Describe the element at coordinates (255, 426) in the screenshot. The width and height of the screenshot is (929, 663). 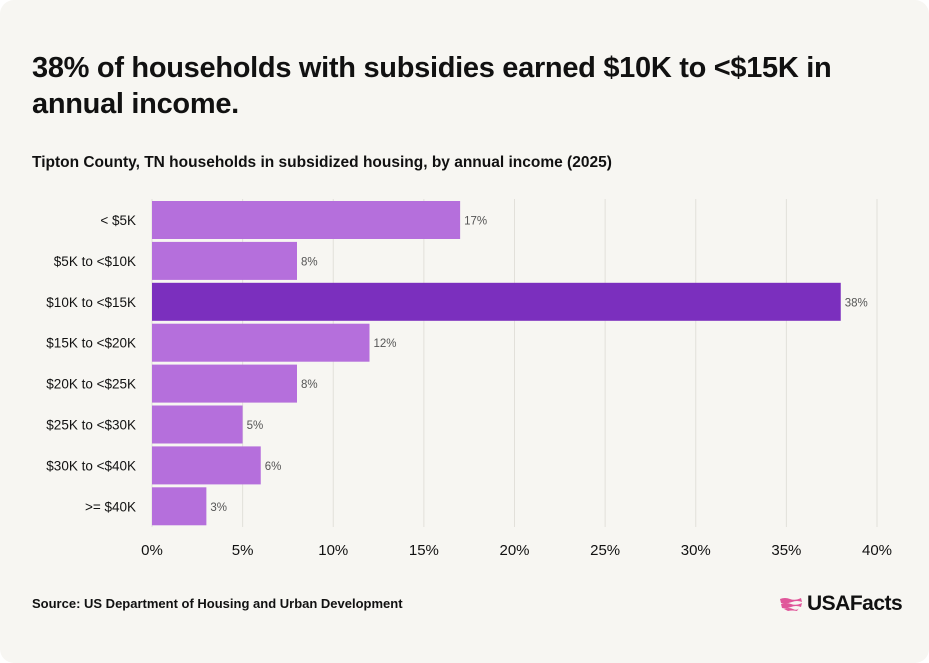
I see `bar-value-label: 5%` at that location.